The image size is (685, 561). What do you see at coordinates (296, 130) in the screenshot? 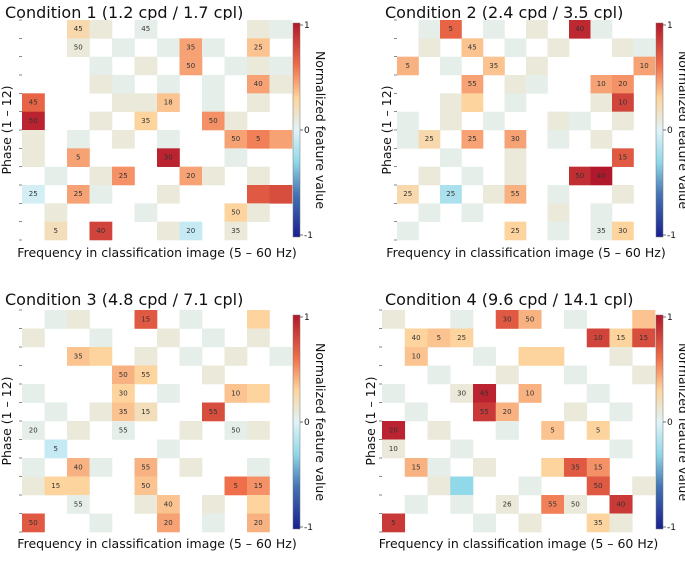
I see `colorbar` at bounding box center [296, 130].